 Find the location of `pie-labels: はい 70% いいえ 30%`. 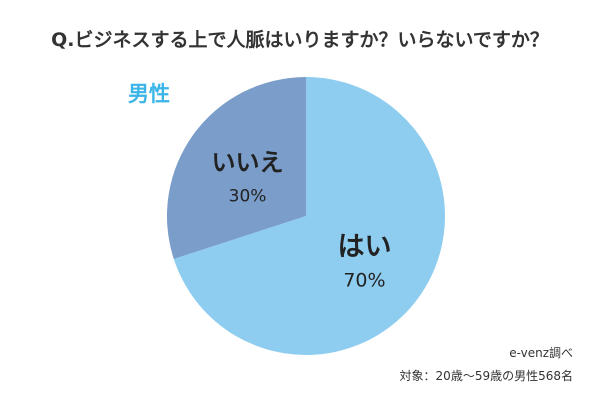

pie-labels: はい 70% いいえ 30% is located at coordinates (302, 220).